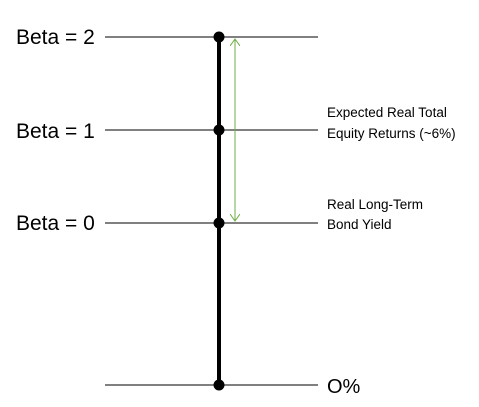 This screenshot has width=479, height=407. Describe the element at coordinates (387, 112) in the screenshot. I see `equity-return-label-line1: Expected Real Total` at that location.